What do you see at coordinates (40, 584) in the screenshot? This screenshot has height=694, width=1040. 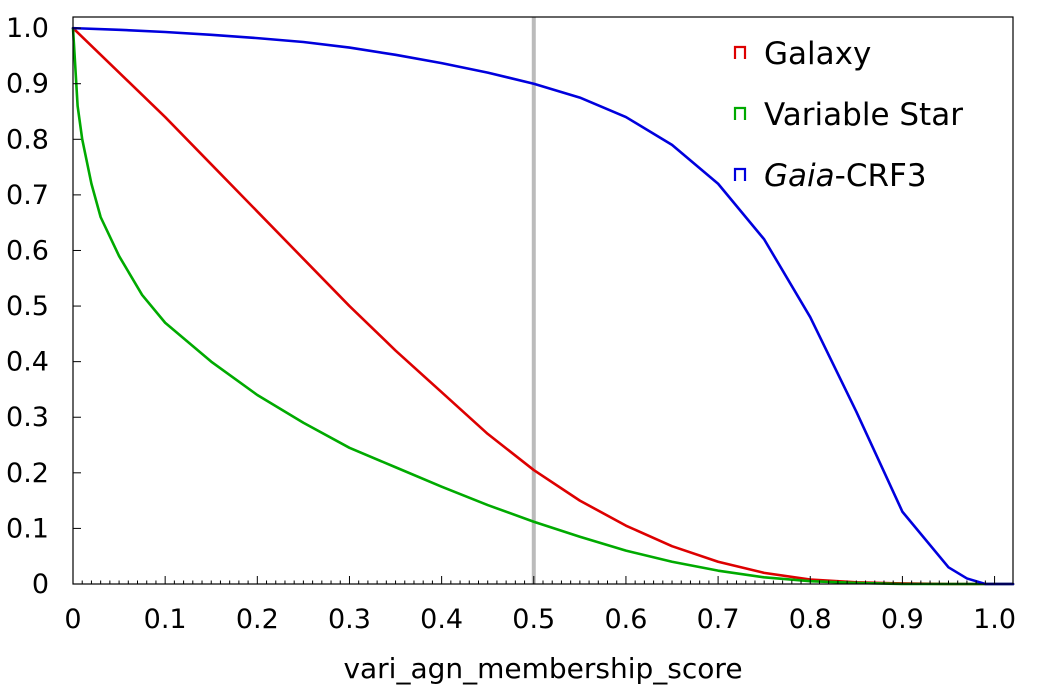 I see `y-tick-label: 0` at bounding box center [40, 584].